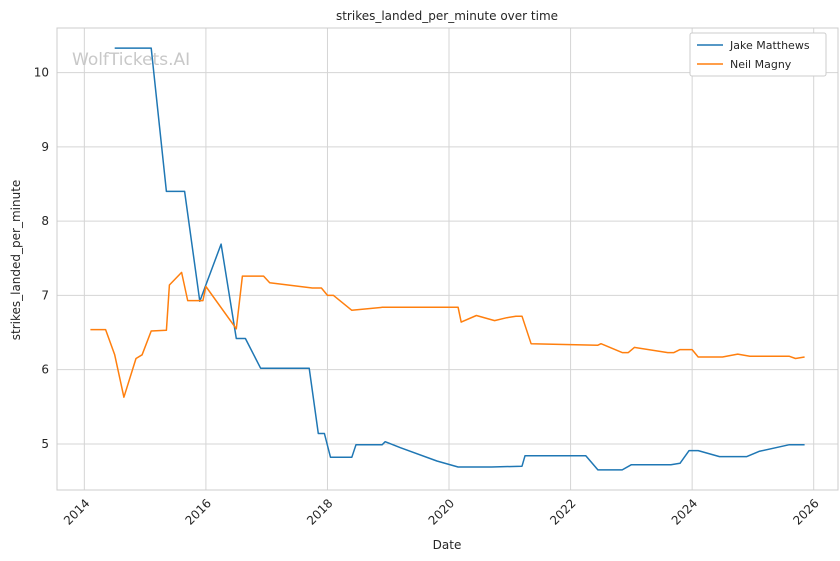 Image resolution: width=840 pixels, height=561 pixels. What do you see at coordinates (41, 258) in the screenshot?
I see `y-tick-labels: 5 6 7 8 9 10` at bounding box center [41, 258].